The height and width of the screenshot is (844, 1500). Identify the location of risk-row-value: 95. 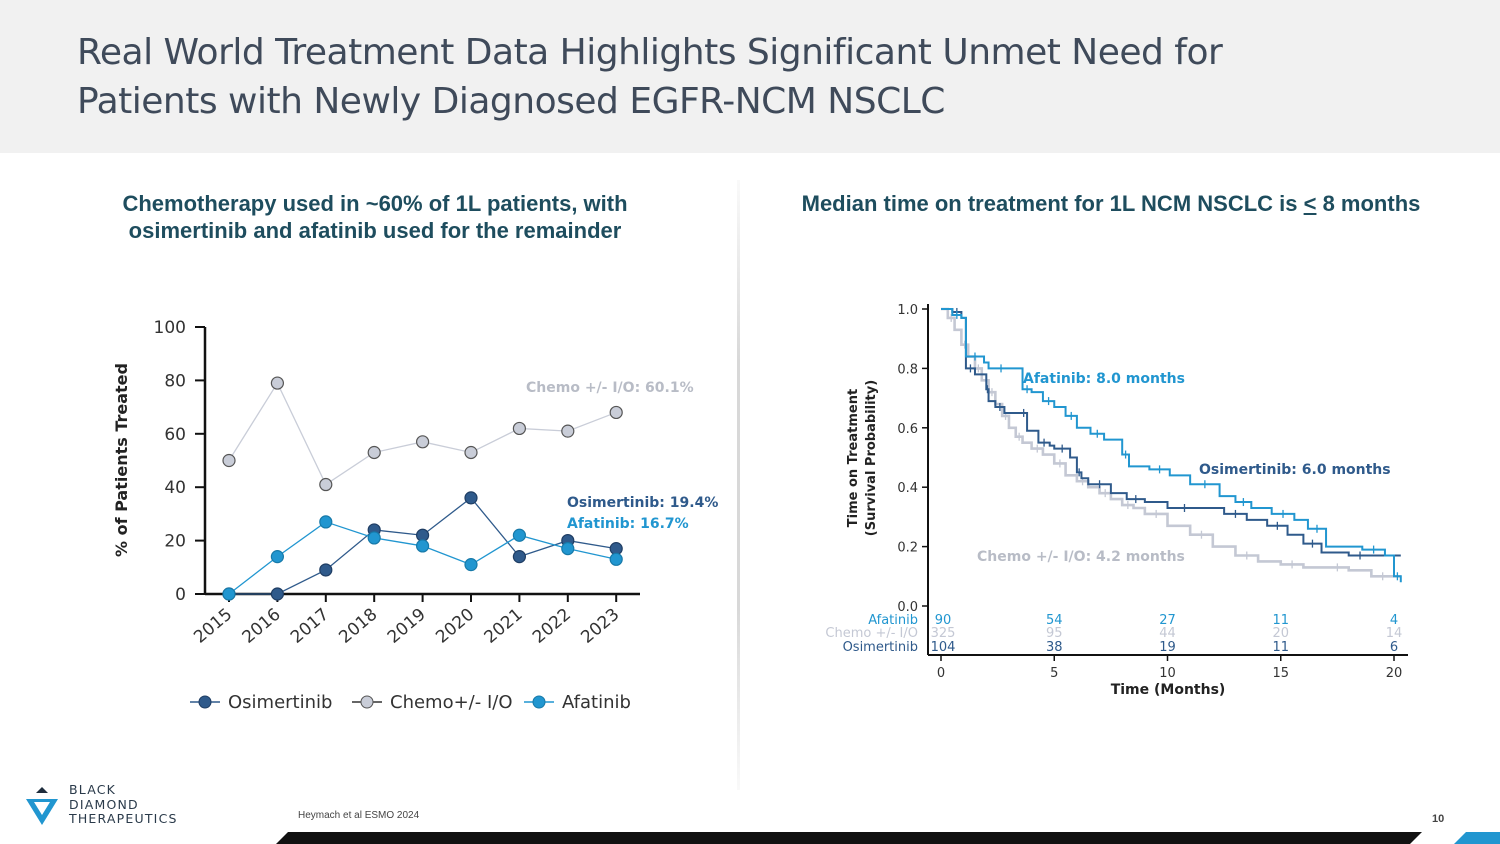
(1054, 633).